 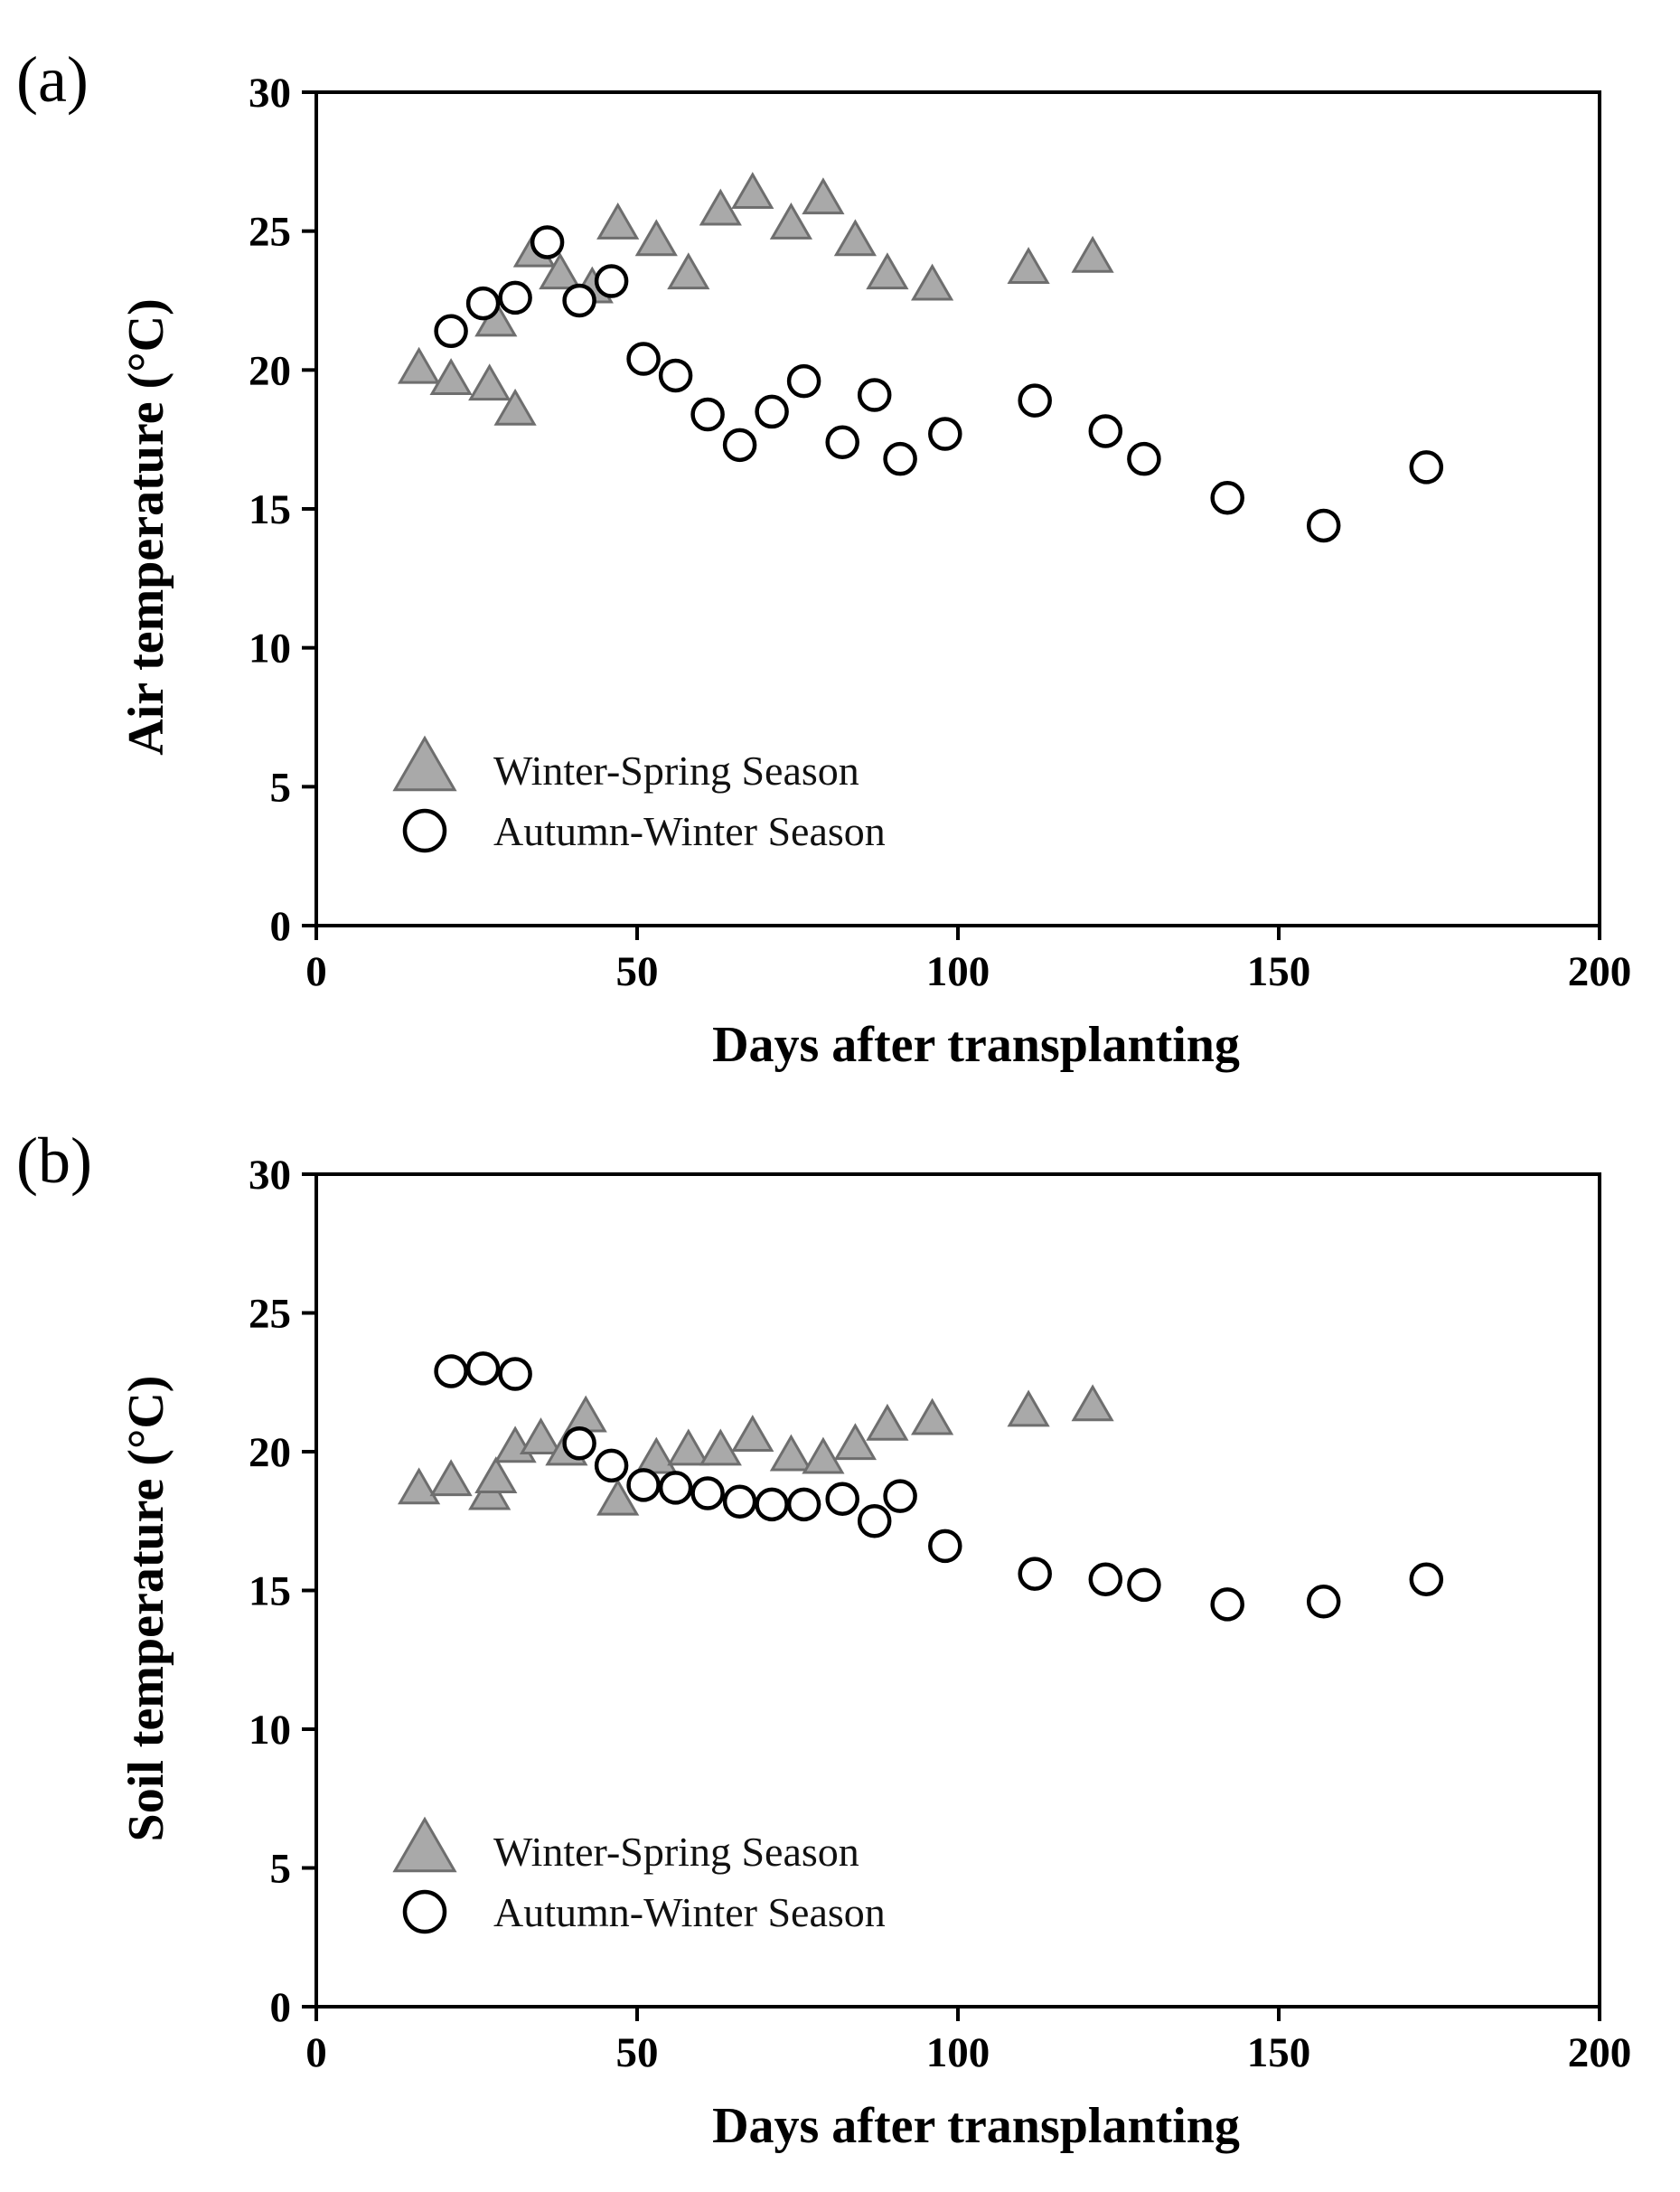 I want to click on y-axis-title: Soil temperature (°C), so click(x=146, y=1609).